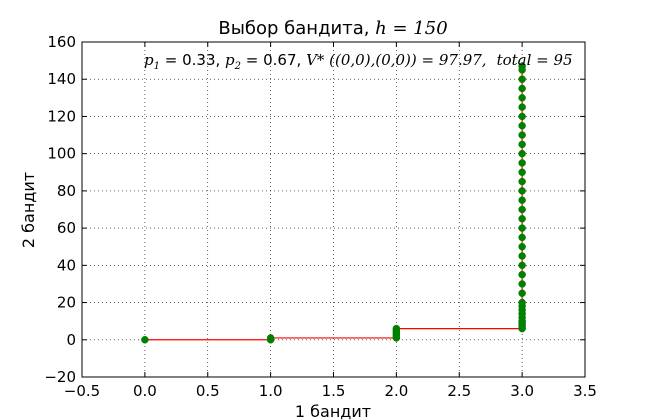 The image size is (650, 420). I want to click on annot-p2-sub: 2, so click(237, 66).